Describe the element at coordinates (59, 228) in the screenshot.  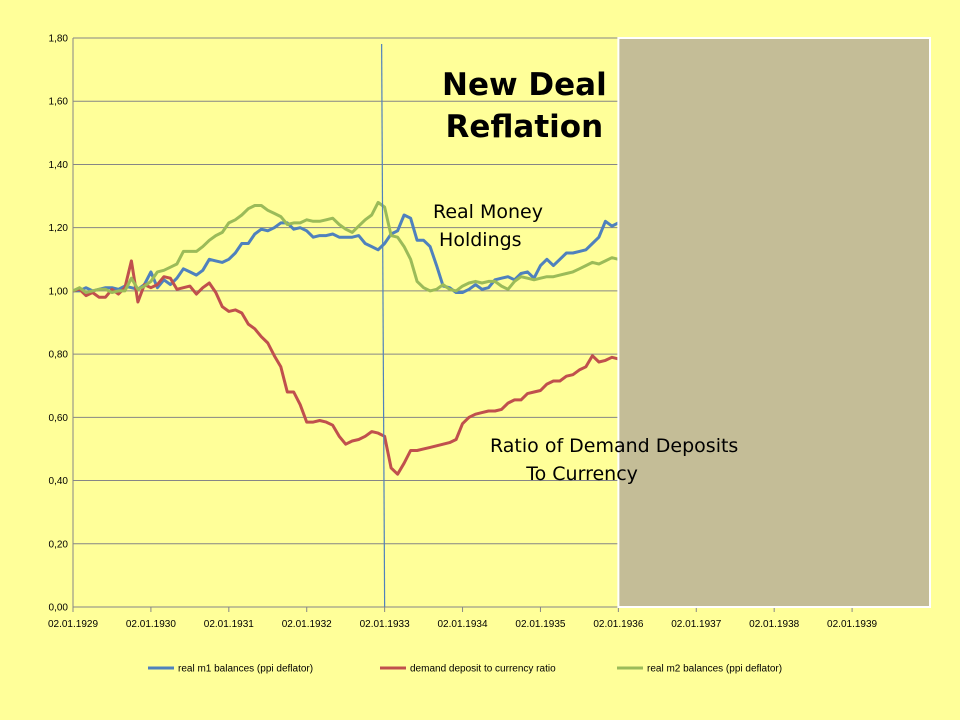
I see `y-tick-label: 1,20` at that location.